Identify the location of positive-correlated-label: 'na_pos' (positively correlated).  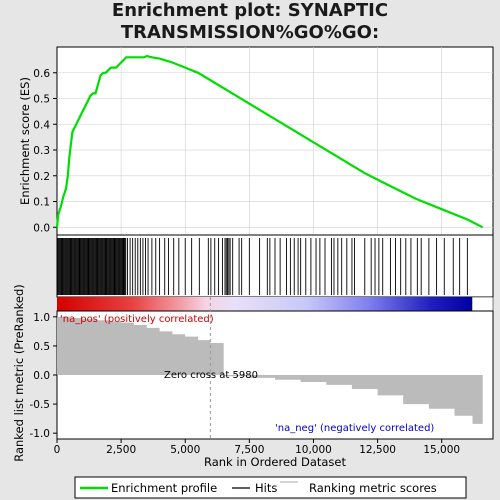
(137, 319).